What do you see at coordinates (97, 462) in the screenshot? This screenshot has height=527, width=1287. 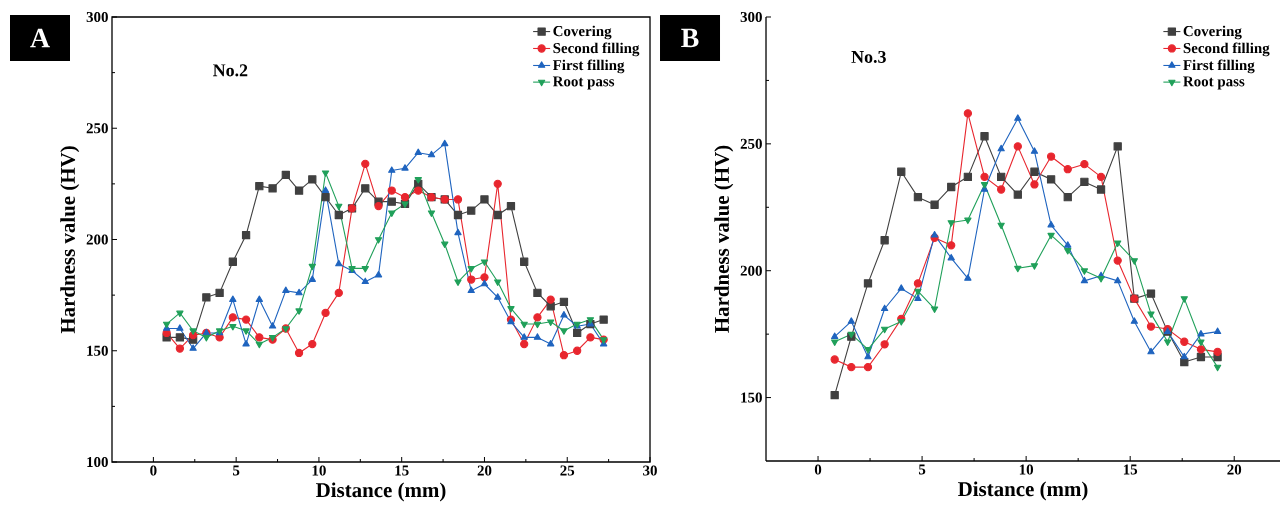 I see `y-tick-label: 100` at bounding box center [97, 462].